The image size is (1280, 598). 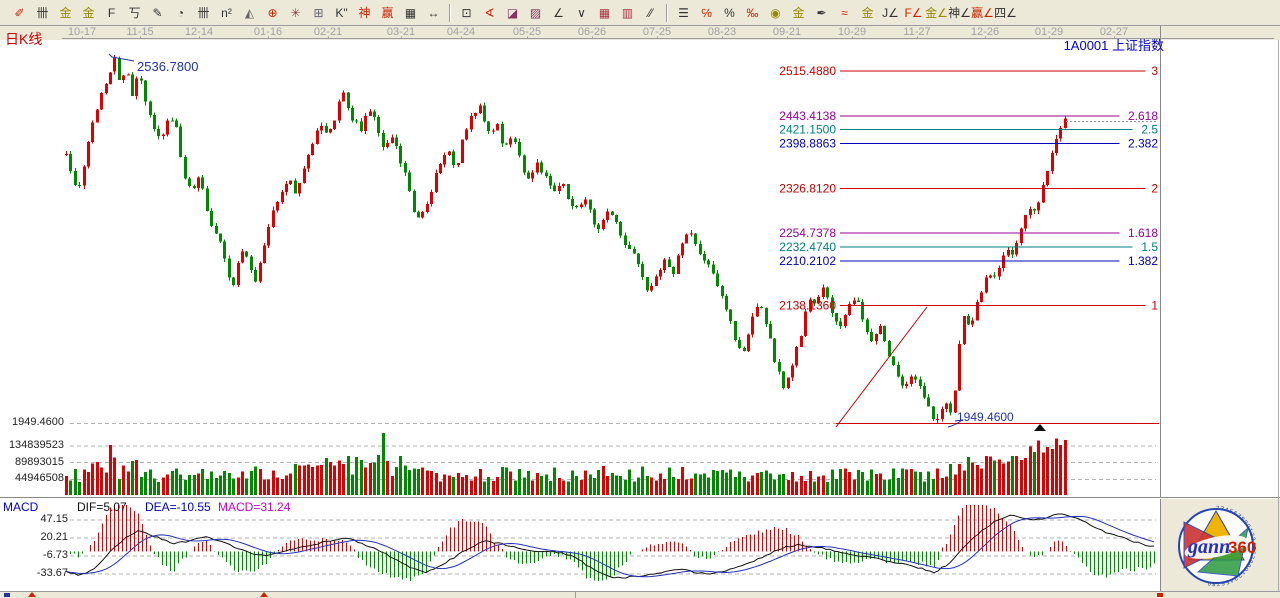 What do you see at coordinates (318, 12) in the screenshot?
I see `square-of-nine-icon: ⊞` at bounding box center [318, 12].